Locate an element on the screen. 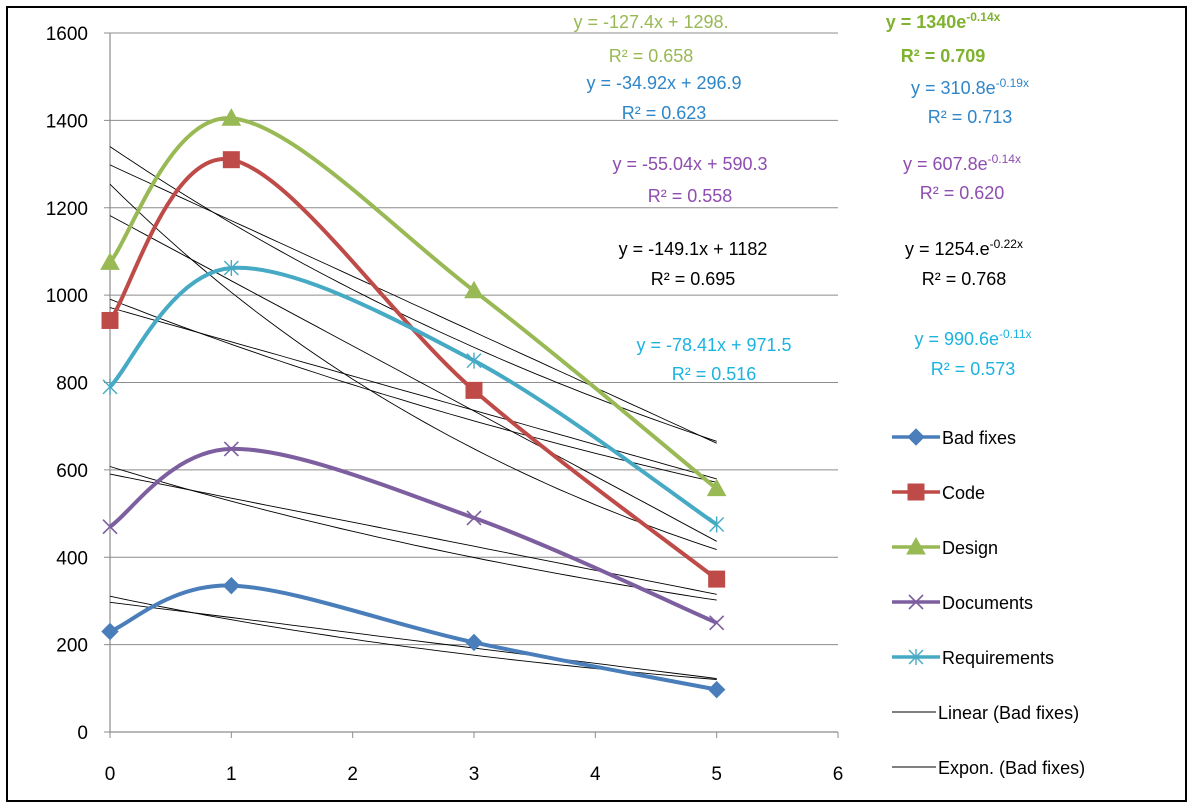  y-tick-label: 1600 is located at coordinates (67, 34).